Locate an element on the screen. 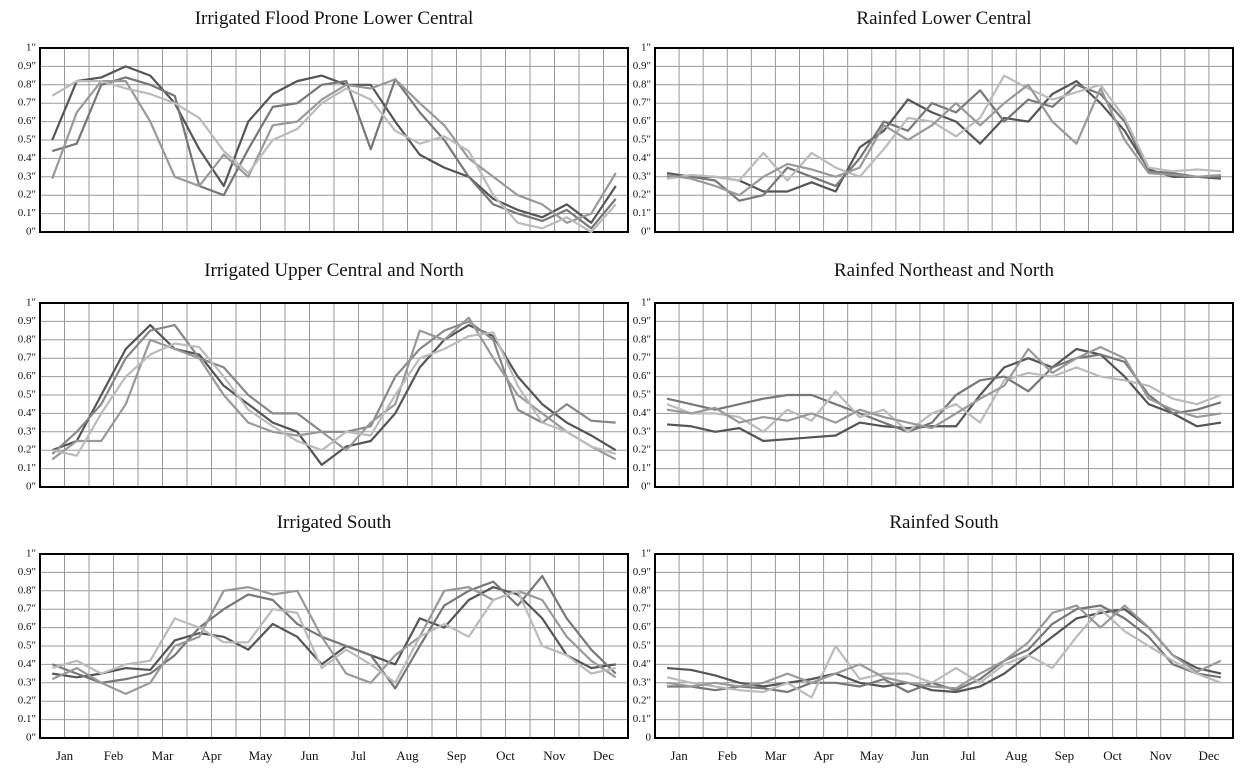 This screenshot has width=1241, height=769. chart-title: Irrigated South is located at coordinates (334, 522).